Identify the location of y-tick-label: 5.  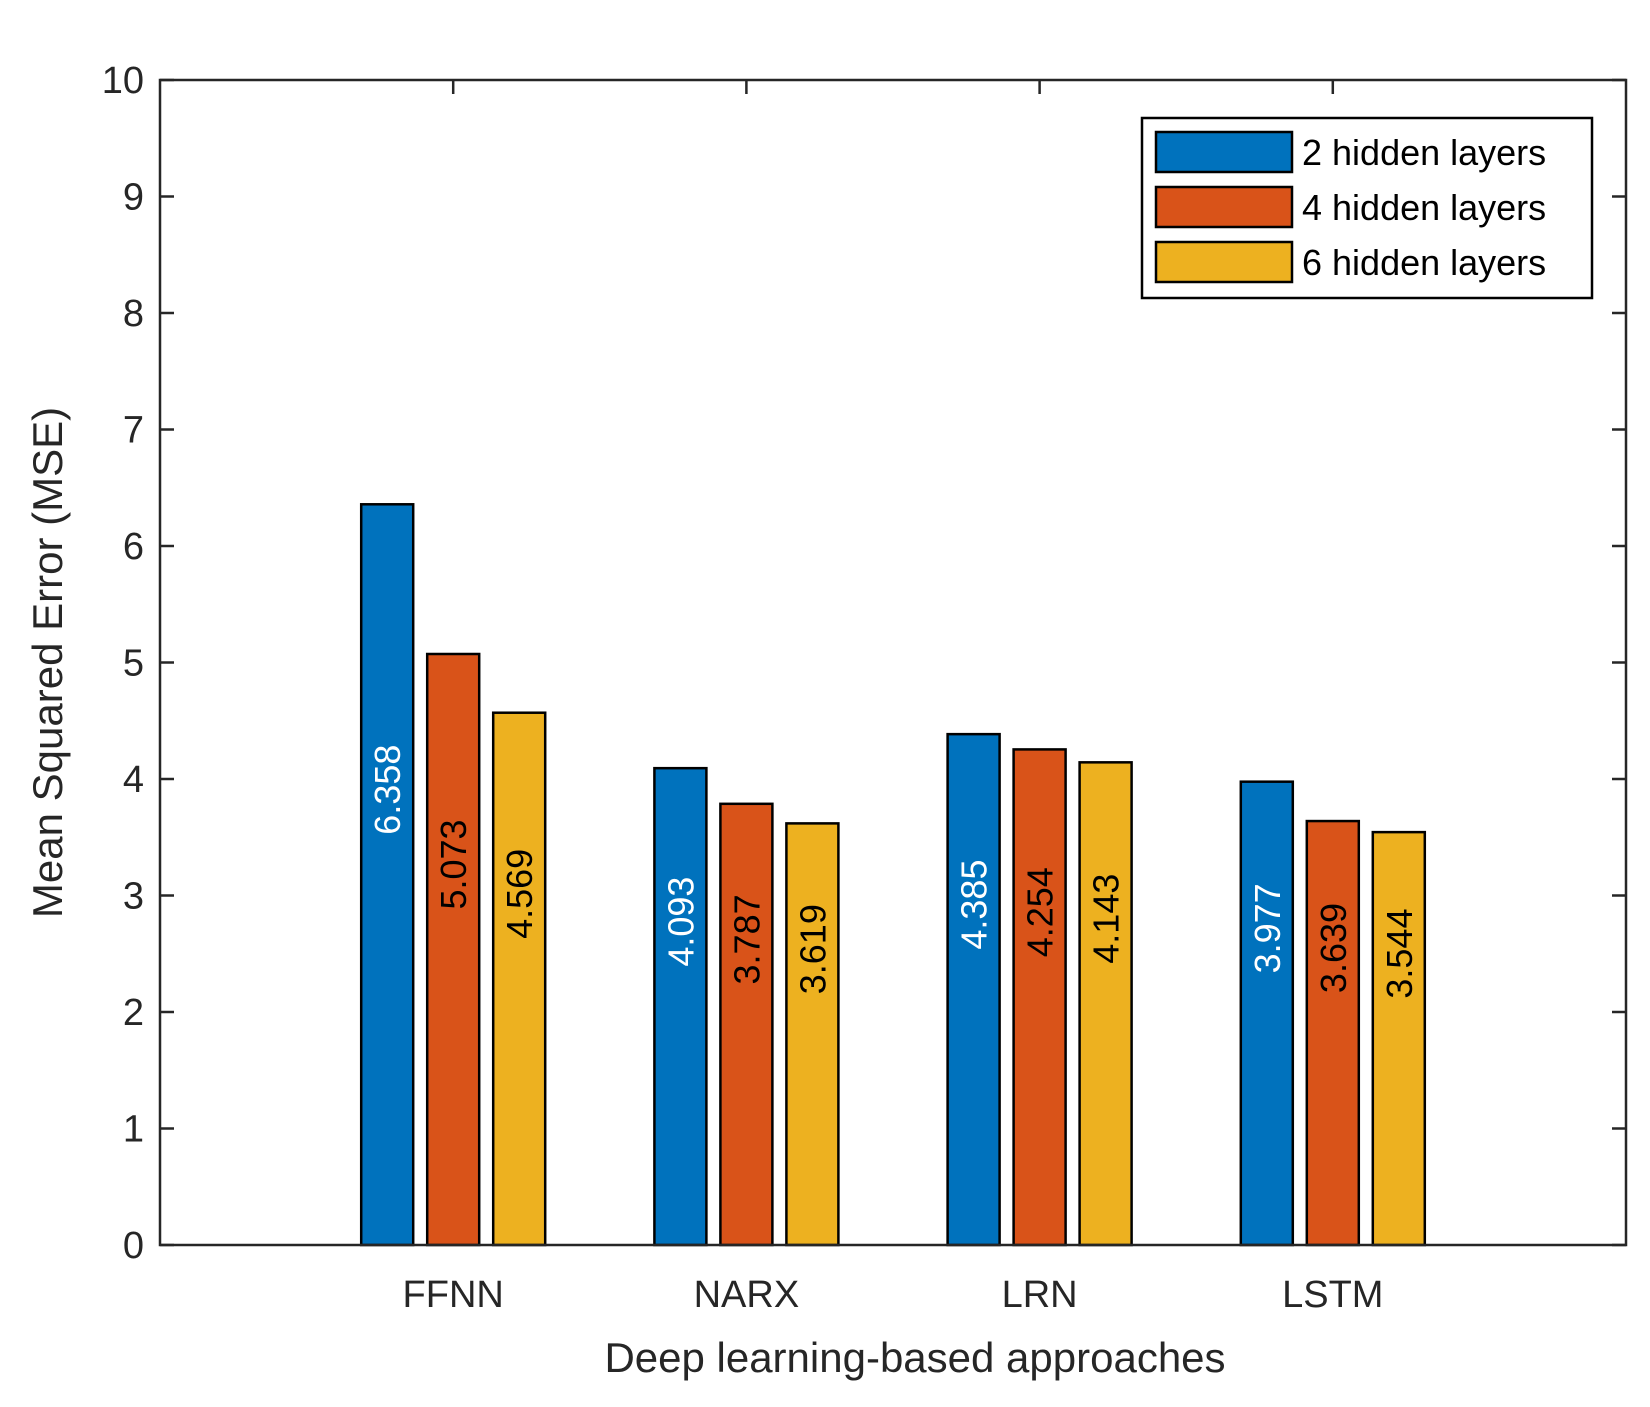
(133, 664).